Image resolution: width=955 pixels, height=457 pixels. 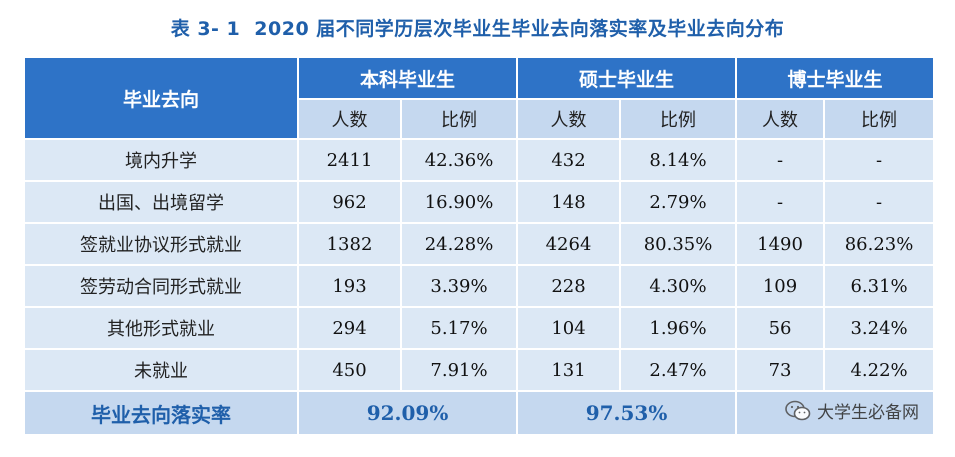 I want to click on row-label: 签就业协议形式就业, so click(x=161, y=244).